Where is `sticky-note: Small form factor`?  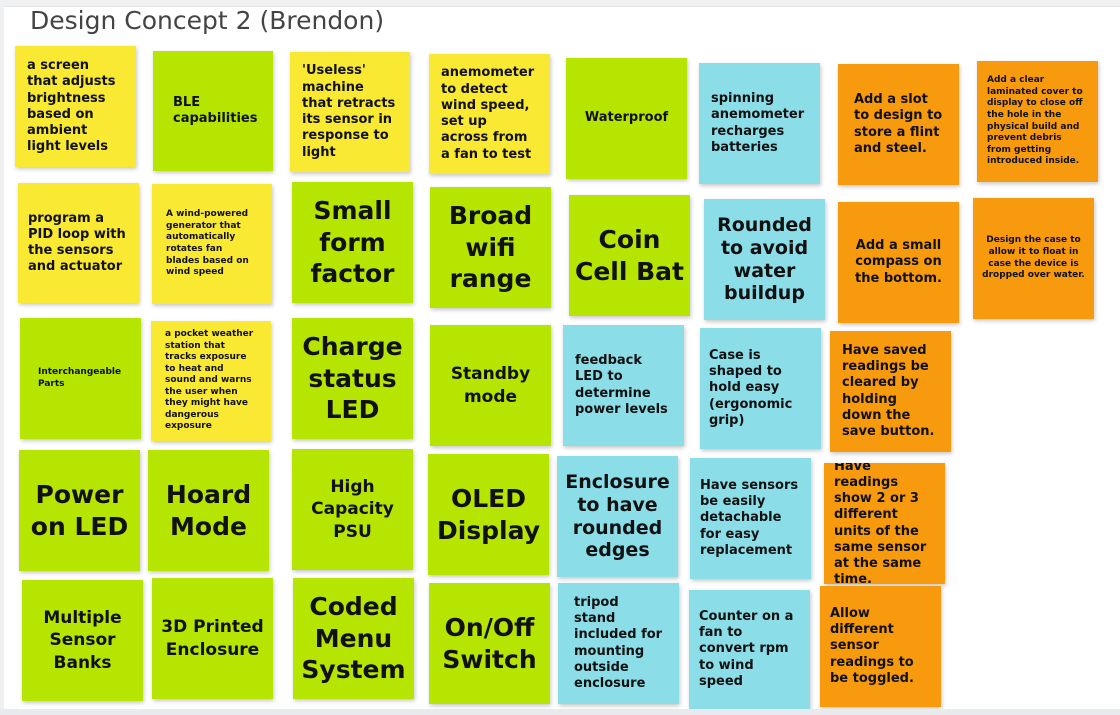
sticky-note: Small form factor is located at coordinates (352, 242).